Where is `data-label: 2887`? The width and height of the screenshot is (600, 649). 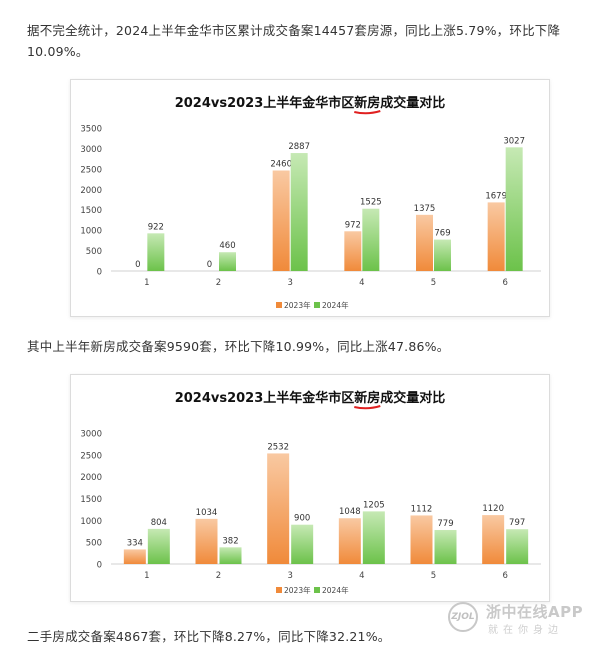
data-label: 2887 is located at coordinates (299, 147).